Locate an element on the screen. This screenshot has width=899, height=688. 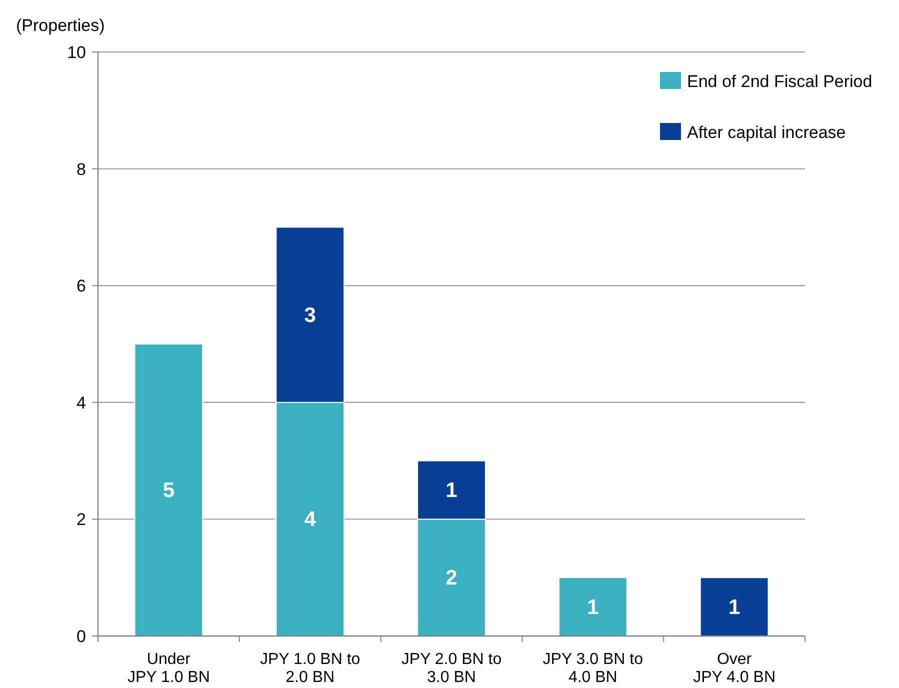
x-tick-label: JPY 1.0 BN to 2.0 BN is located at coordinates (310, 668).